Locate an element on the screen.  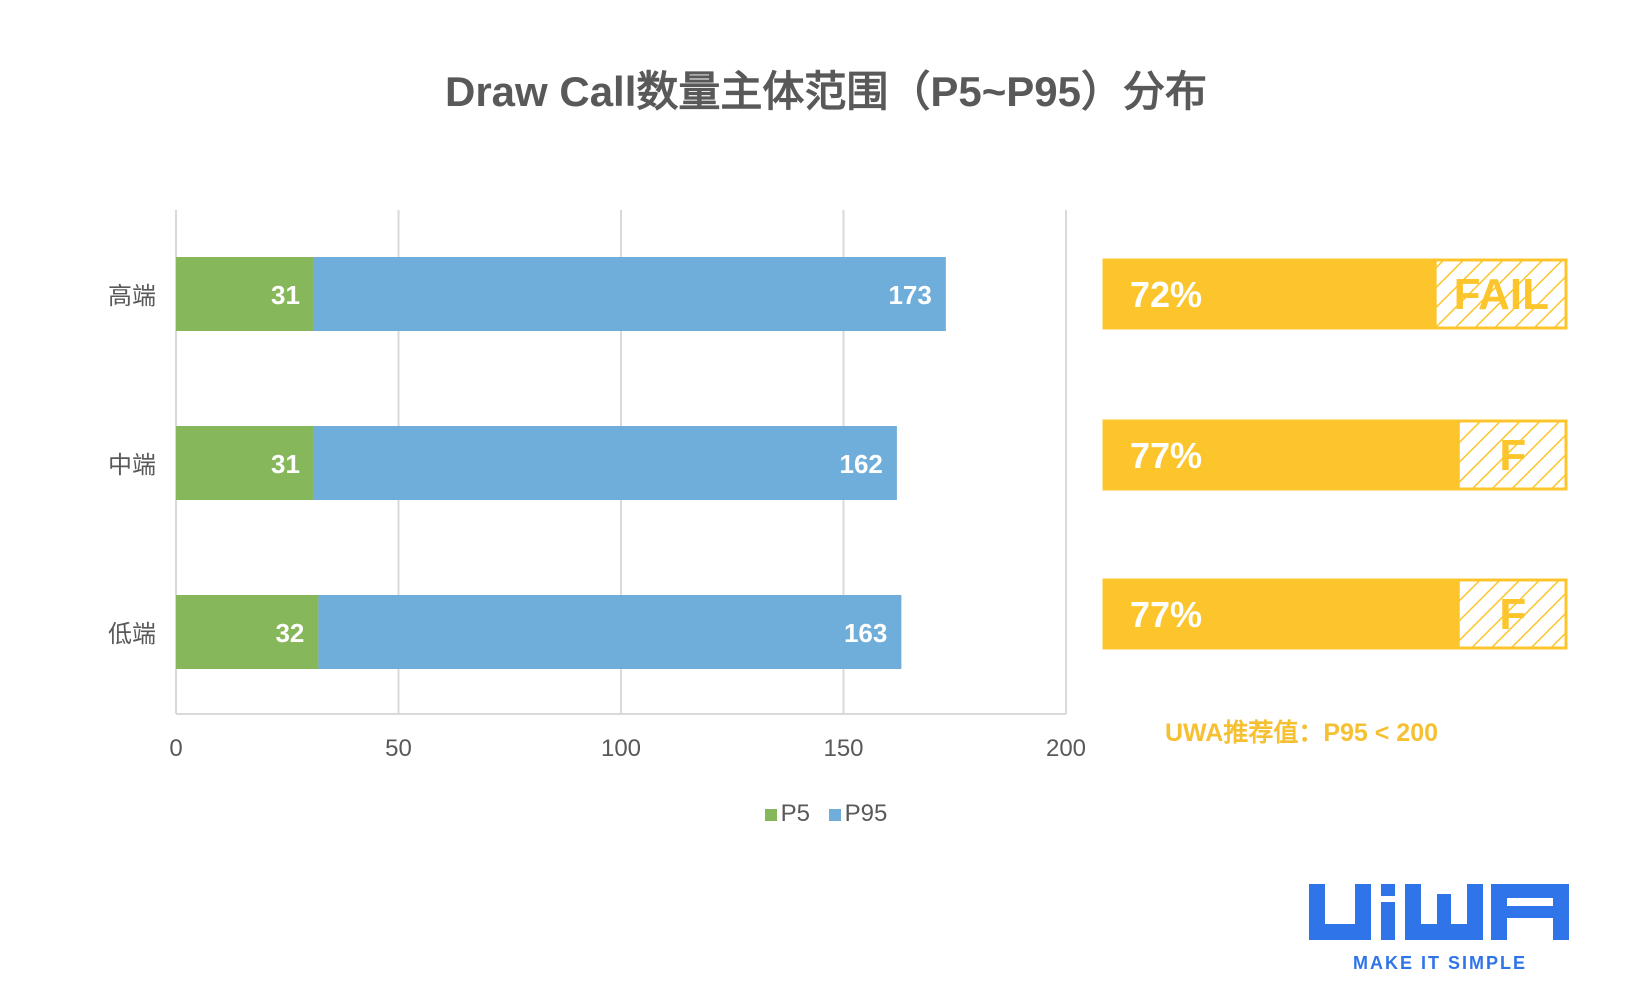
data-label-p95: 162 is located at coordinates (861, 464).